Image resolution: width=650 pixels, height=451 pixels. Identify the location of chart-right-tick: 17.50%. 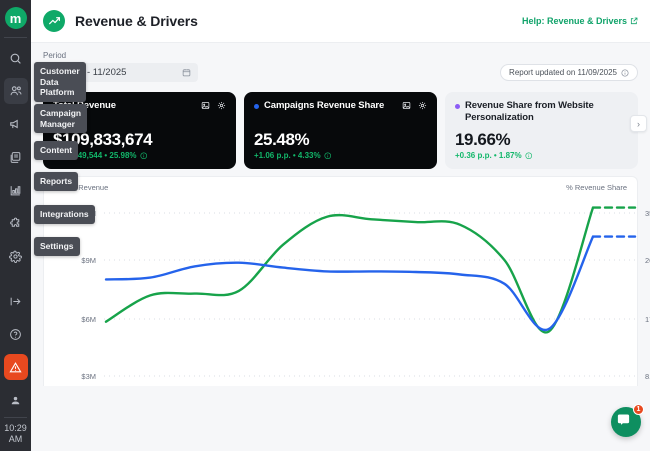
(647, 319).